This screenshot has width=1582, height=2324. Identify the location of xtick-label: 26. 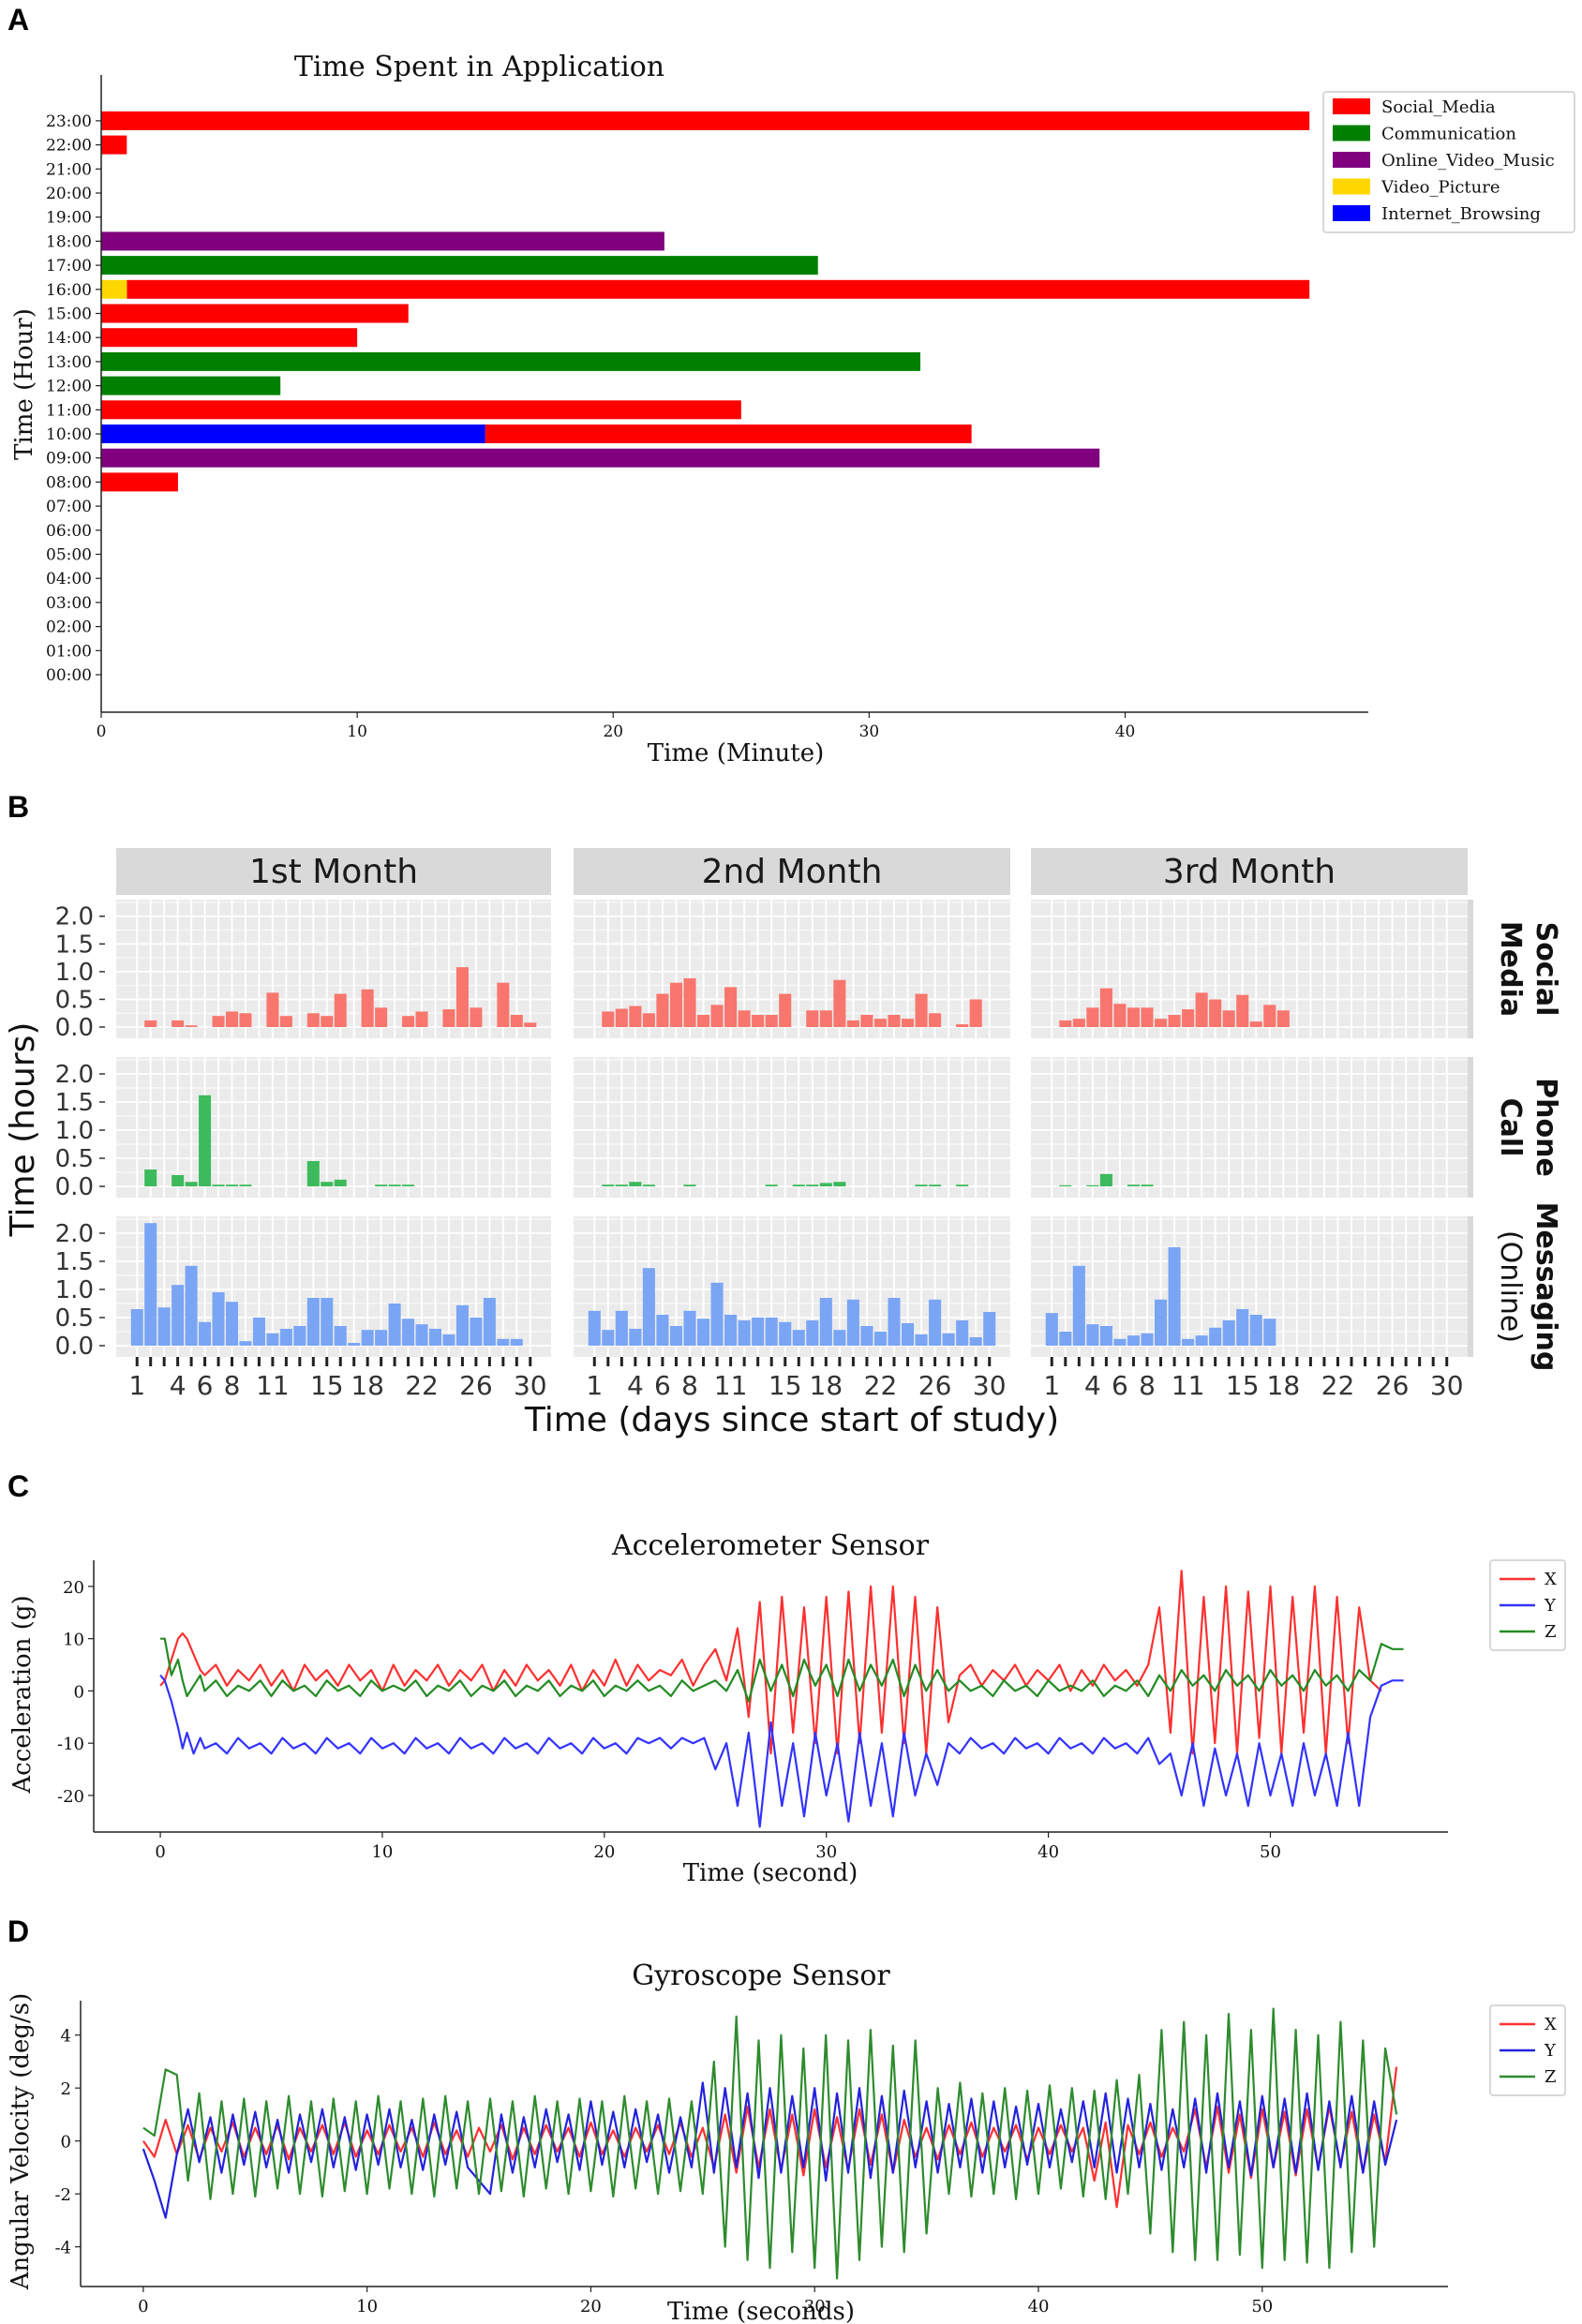
(935, 1385).